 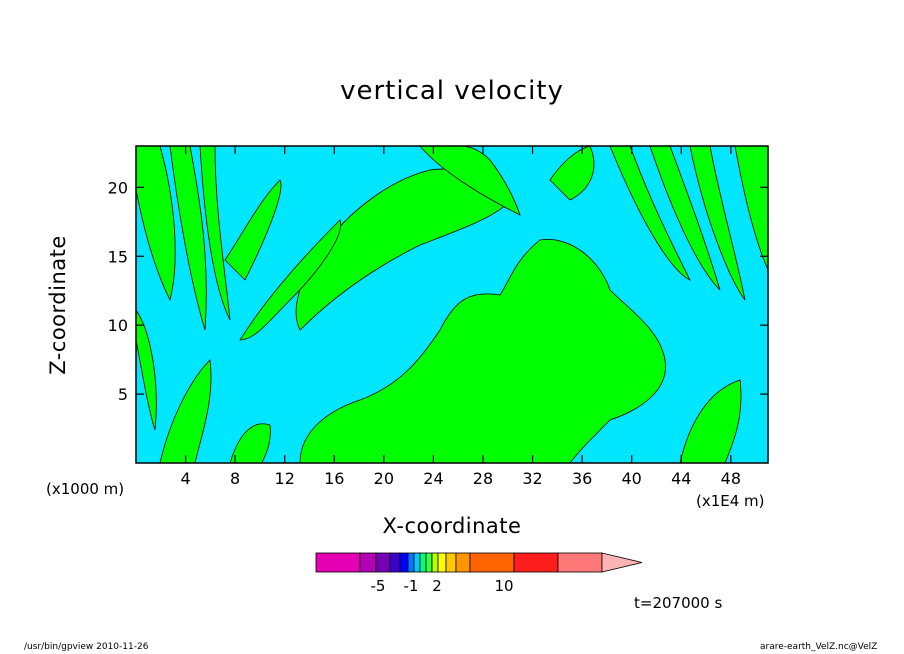 I want to click on x-unit-left-label: (x1000 m), so click(x=85, y=489).